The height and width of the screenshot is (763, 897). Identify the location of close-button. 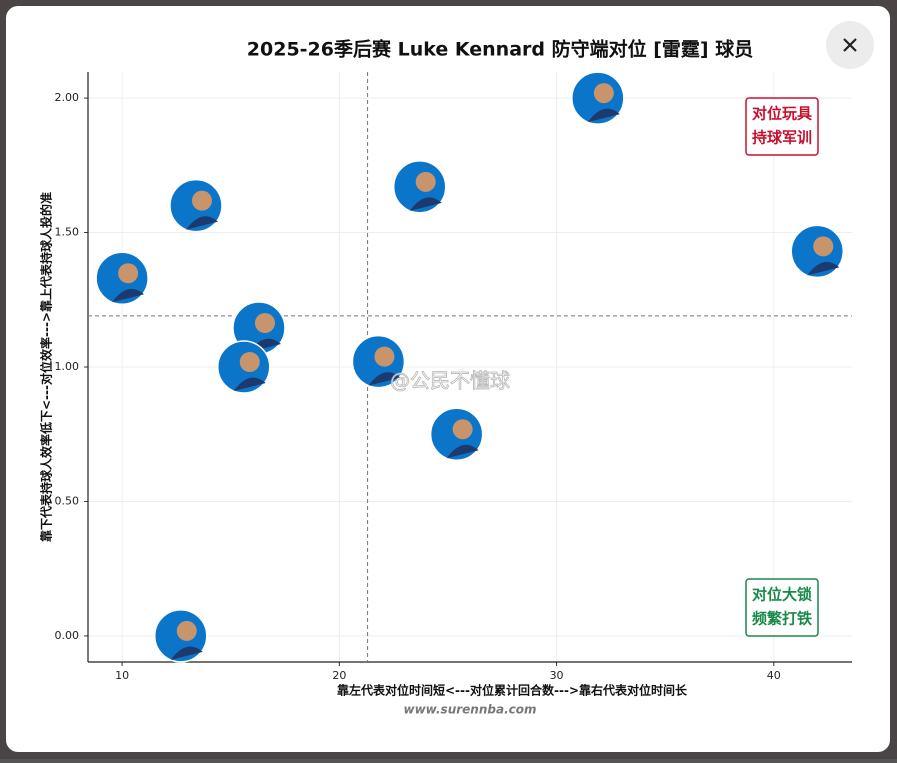
(850, 45).